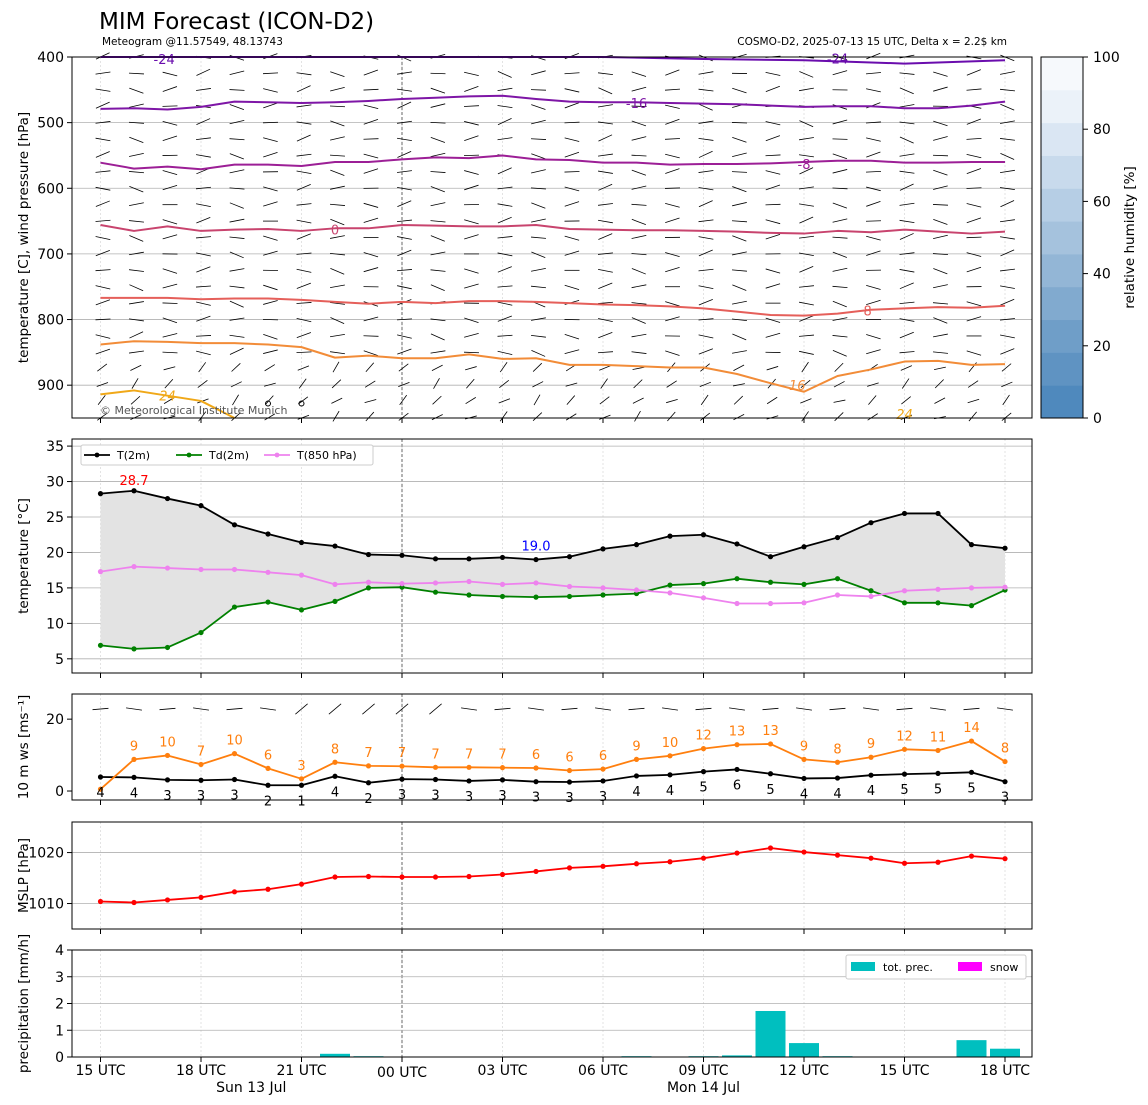 This screenshot has width=1148, height=1105. What do you see at coordinates (636, 792) in the screenshot?
I see `wind-mean-label: 4` at bounding box center [636, 792].